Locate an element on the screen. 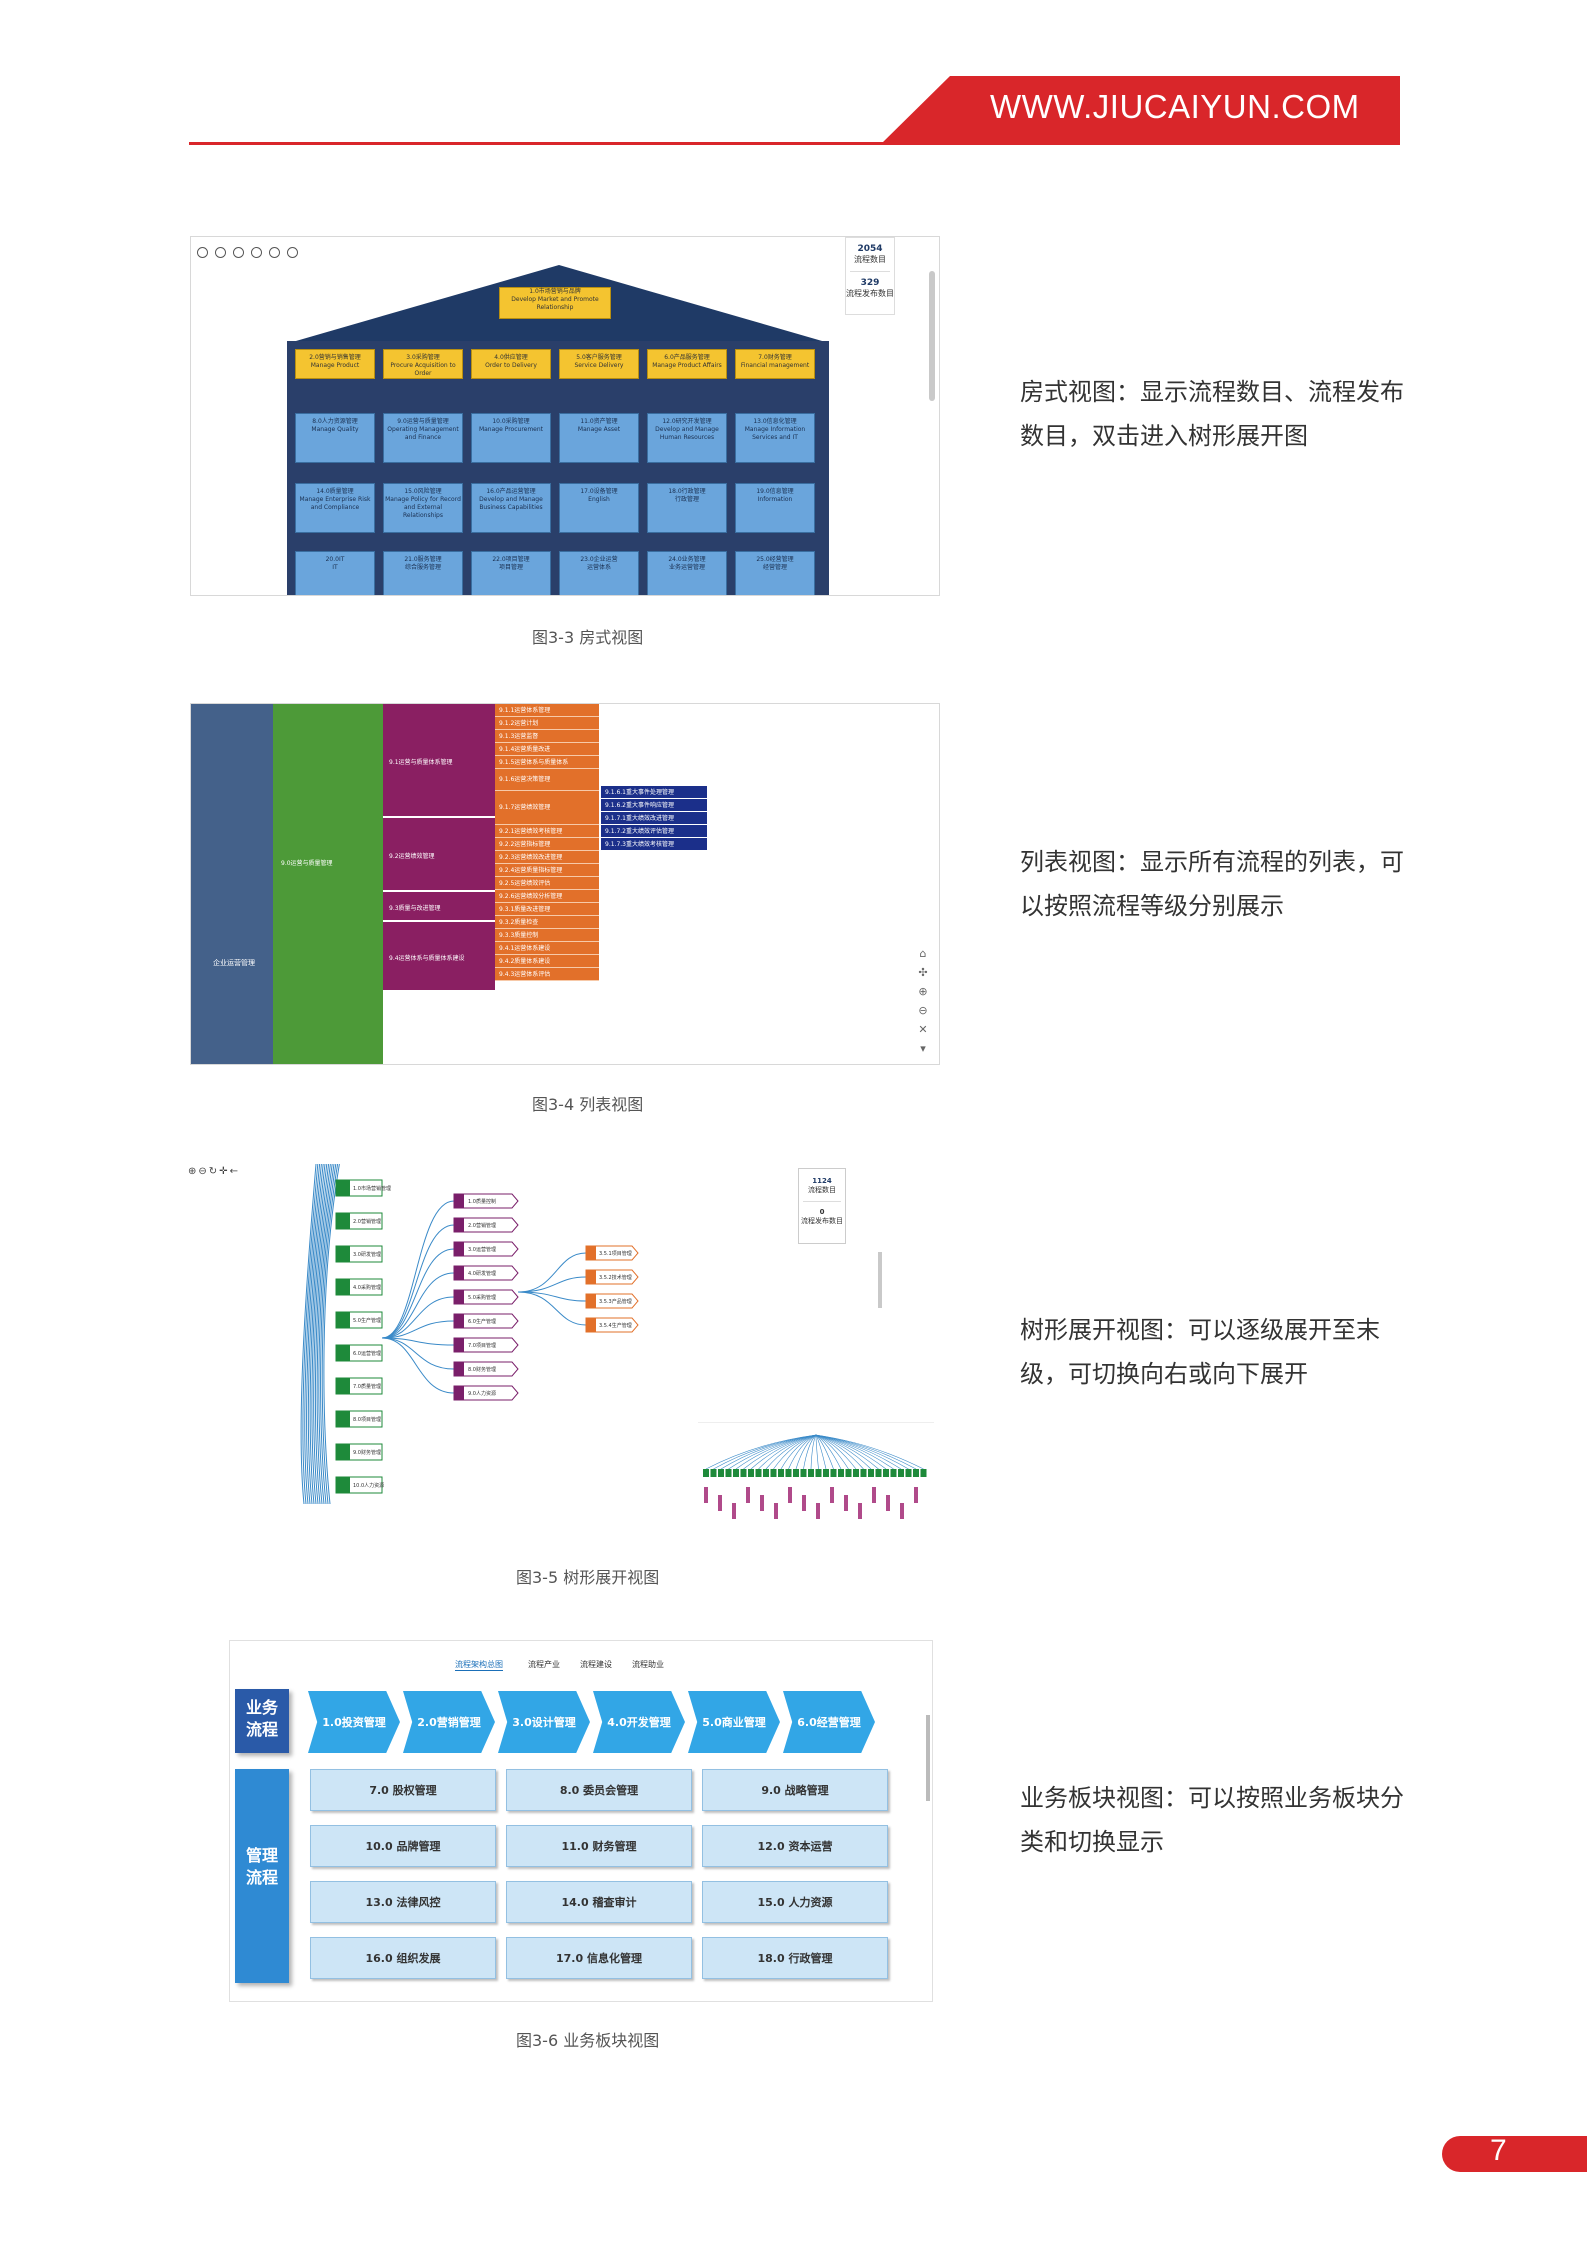 This screenshot has width=1587, height=2245. level4-cell: 9.1.2运营计划 is located at coordinates (547, 723).